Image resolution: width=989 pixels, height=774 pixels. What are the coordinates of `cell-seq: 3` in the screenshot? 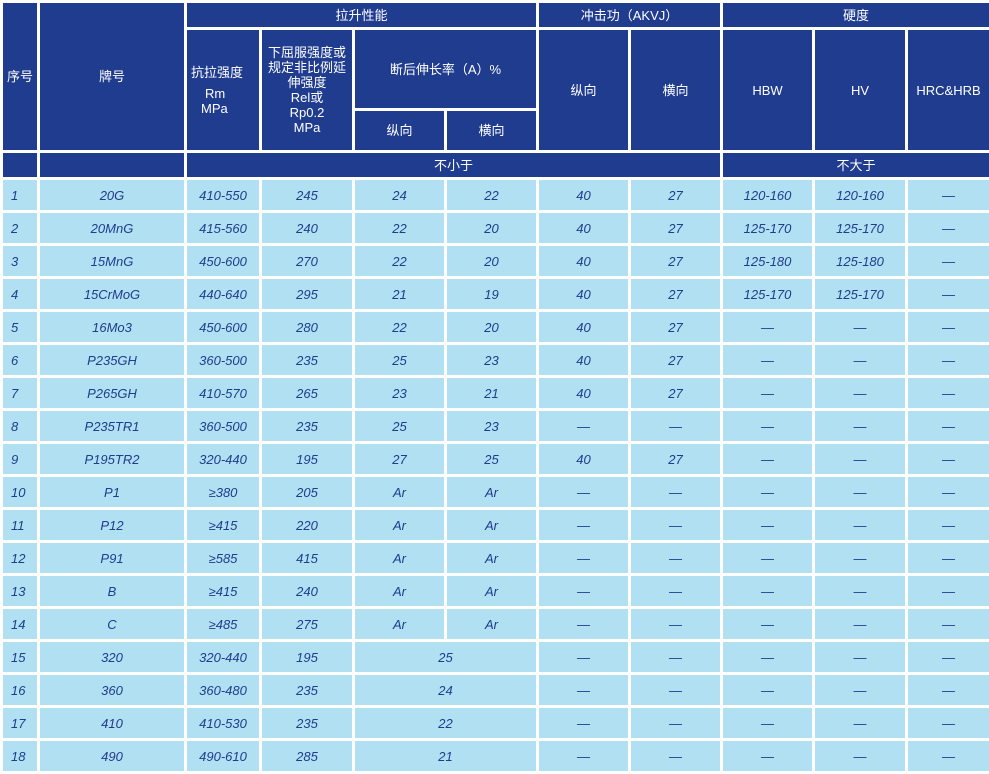 It's located at (20, 261).